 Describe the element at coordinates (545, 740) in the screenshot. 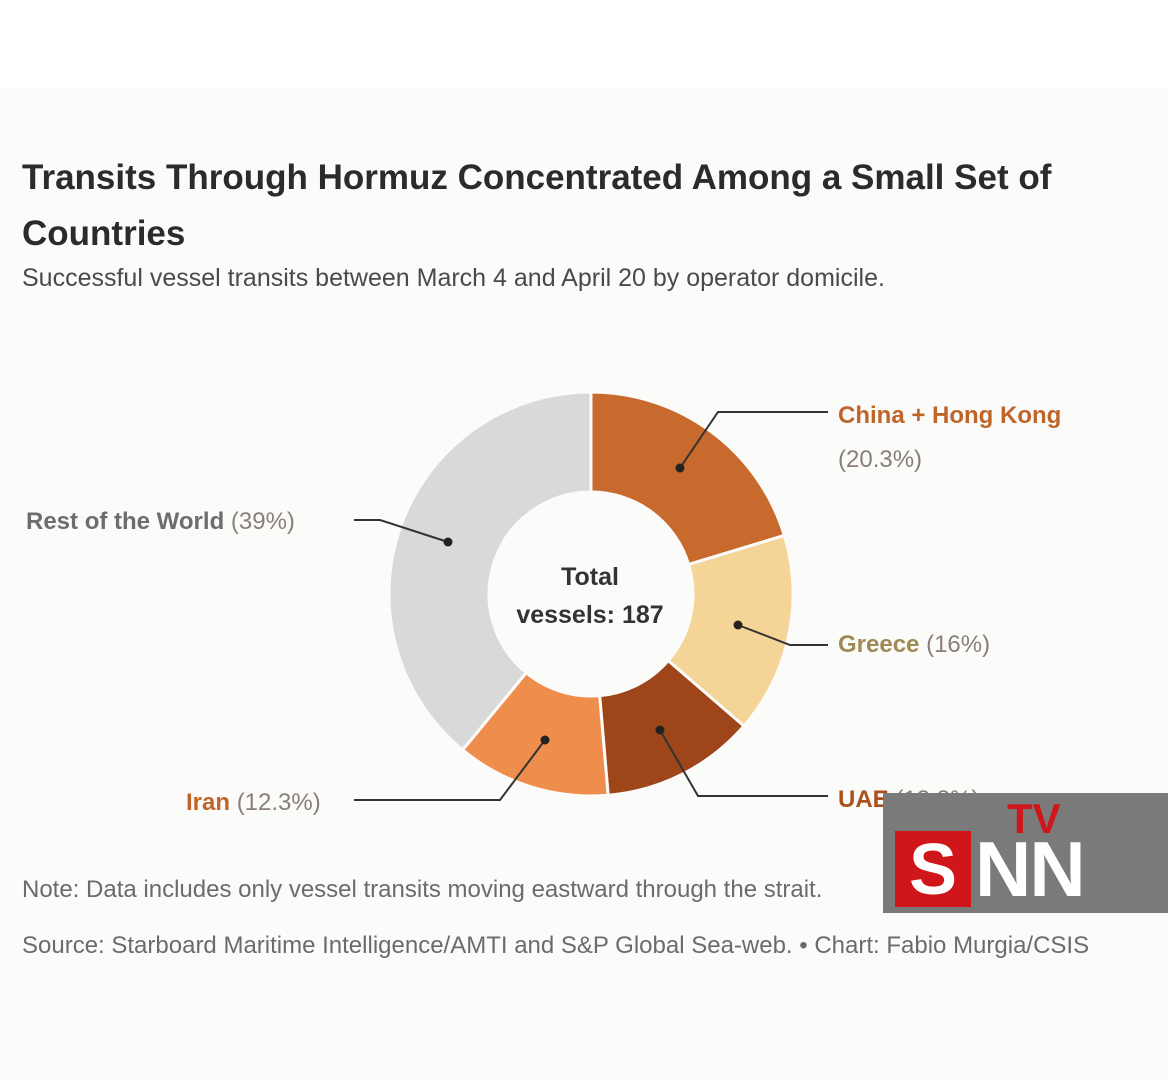

I see `leader-dot-iran` at that location.